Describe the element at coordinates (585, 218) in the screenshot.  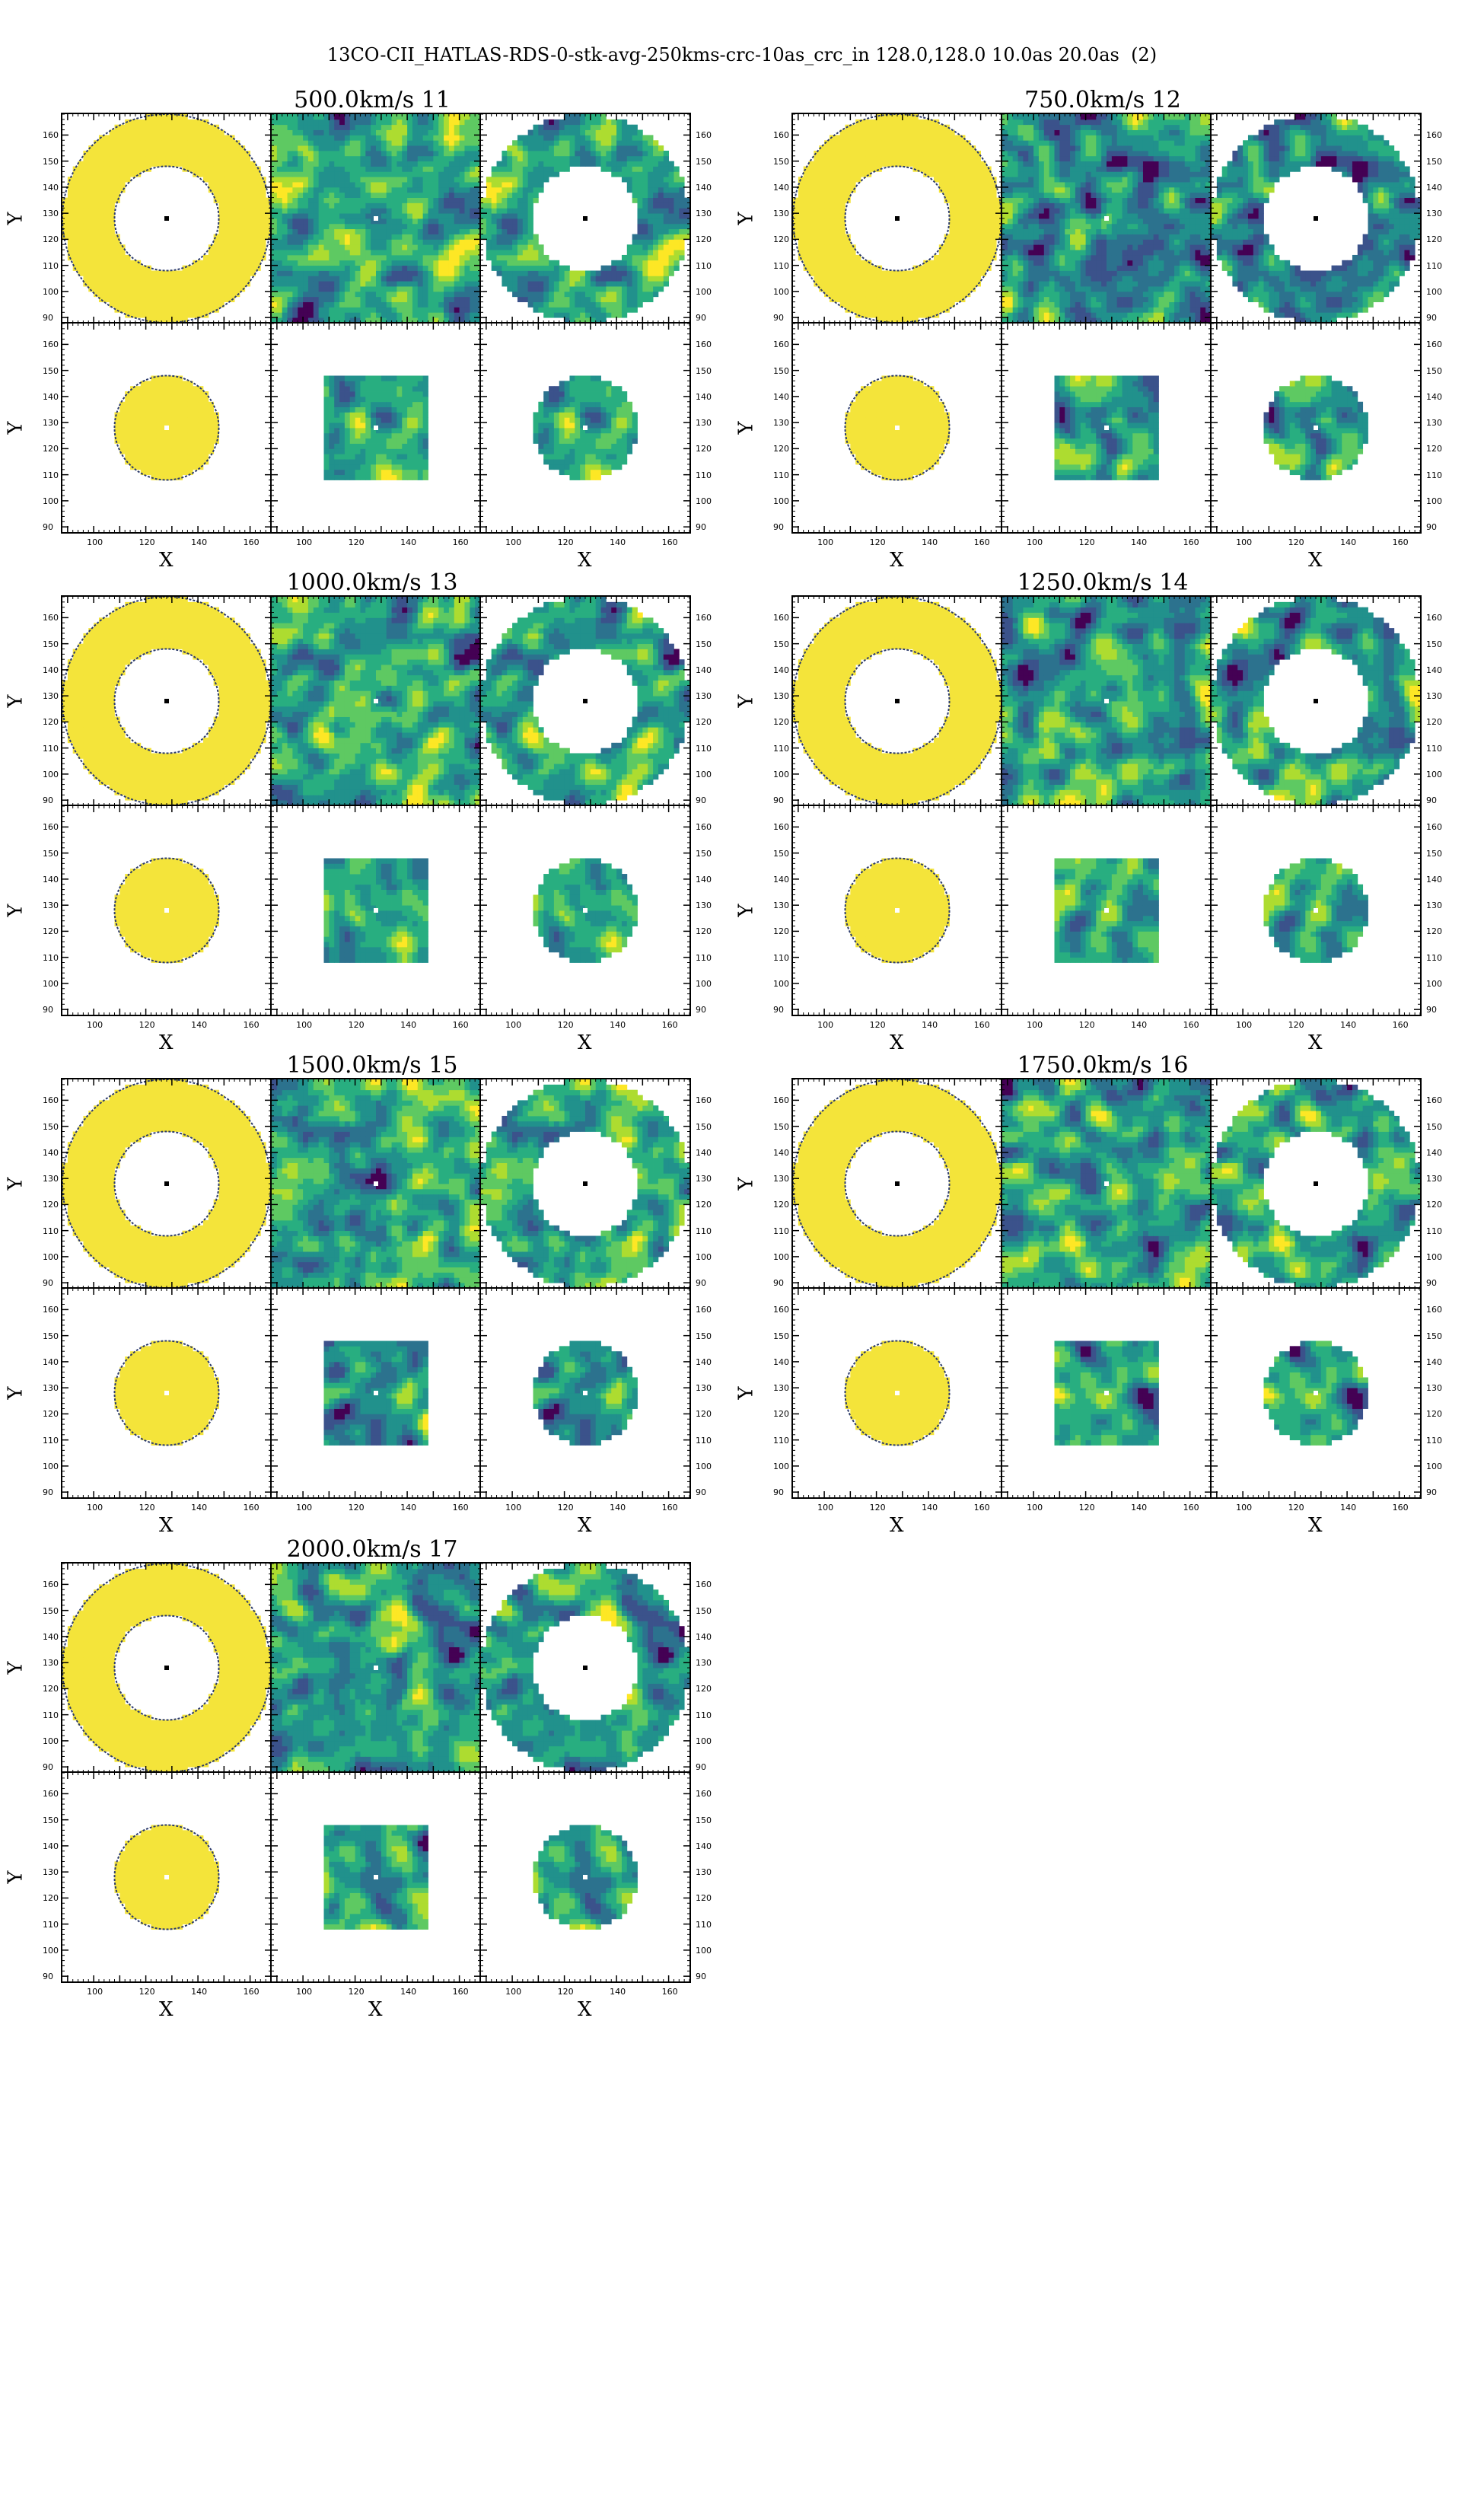
I see `map-image` at that location.